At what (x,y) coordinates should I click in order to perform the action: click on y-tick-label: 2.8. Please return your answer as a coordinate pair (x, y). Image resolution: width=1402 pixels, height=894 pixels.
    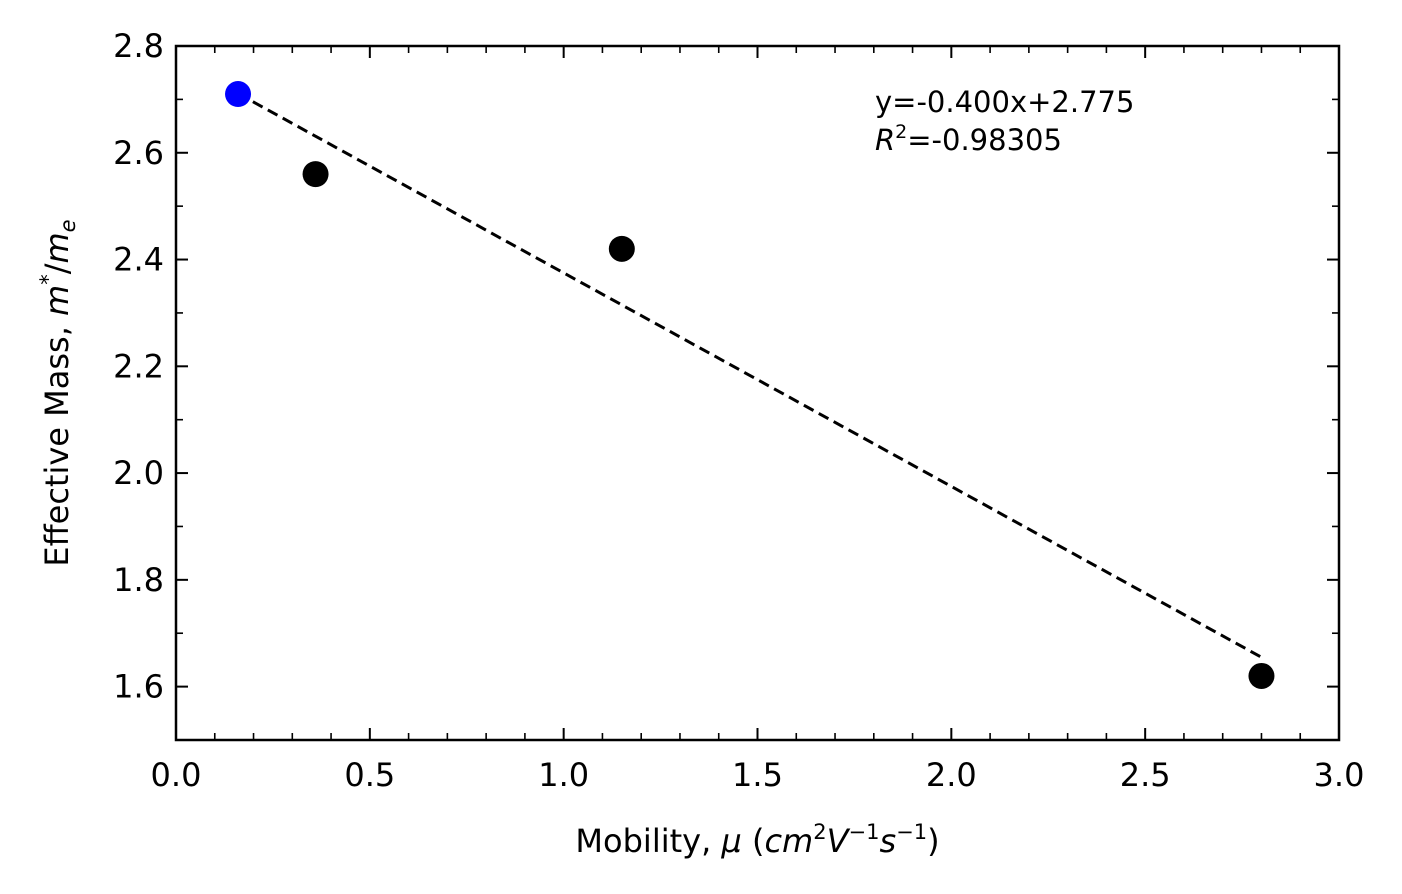
    Looking at the image, I should click on (138, 46).